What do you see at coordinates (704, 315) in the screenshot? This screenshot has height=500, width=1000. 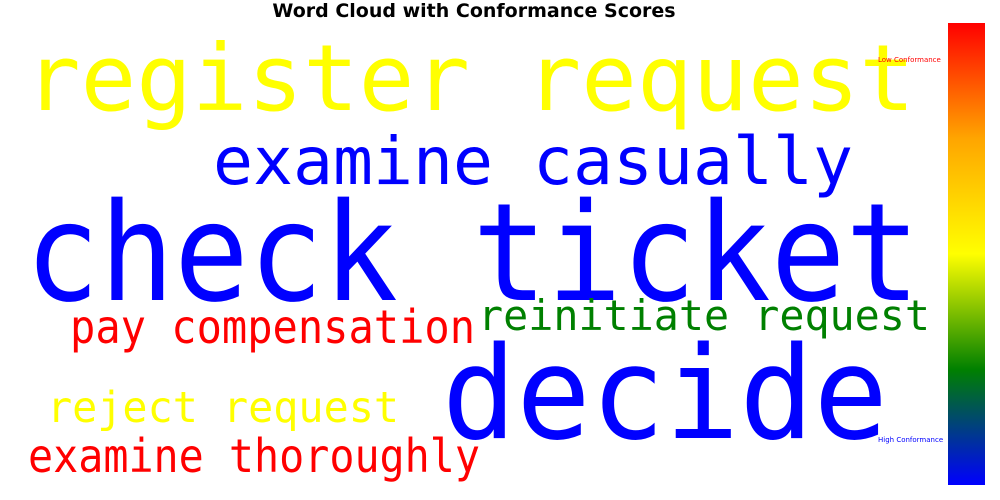 I see `cloud-word-reinitiate-request: reinitiate request` at bounding box center [704, 315].